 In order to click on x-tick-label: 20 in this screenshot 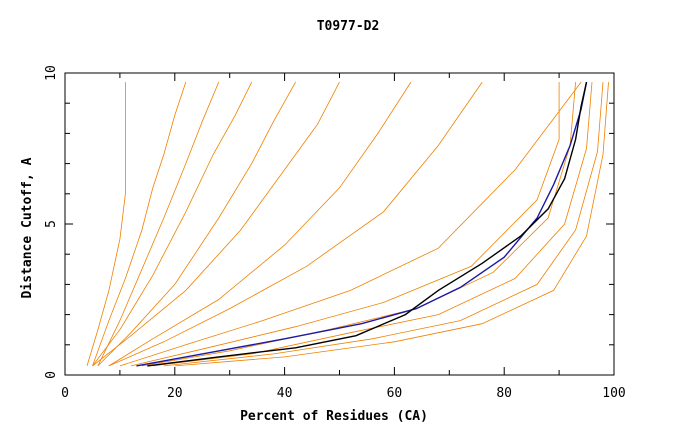, I will do `click(175, 393)`.